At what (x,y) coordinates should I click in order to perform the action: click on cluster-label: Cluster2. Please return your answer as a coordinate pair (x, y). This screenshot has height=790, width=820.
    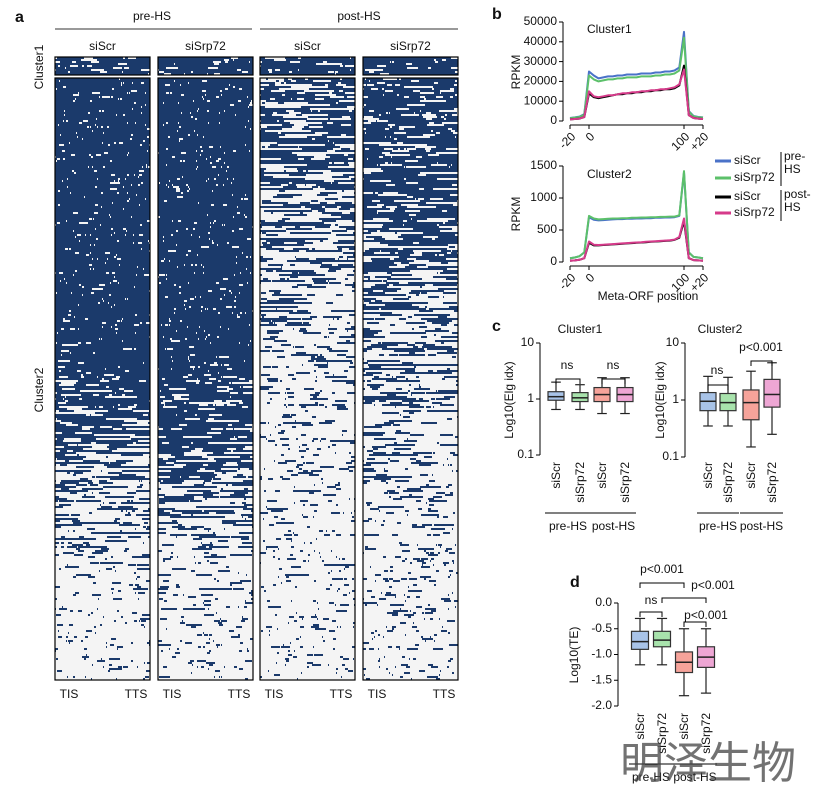
    Looking at the image, I should click on (39, 389).